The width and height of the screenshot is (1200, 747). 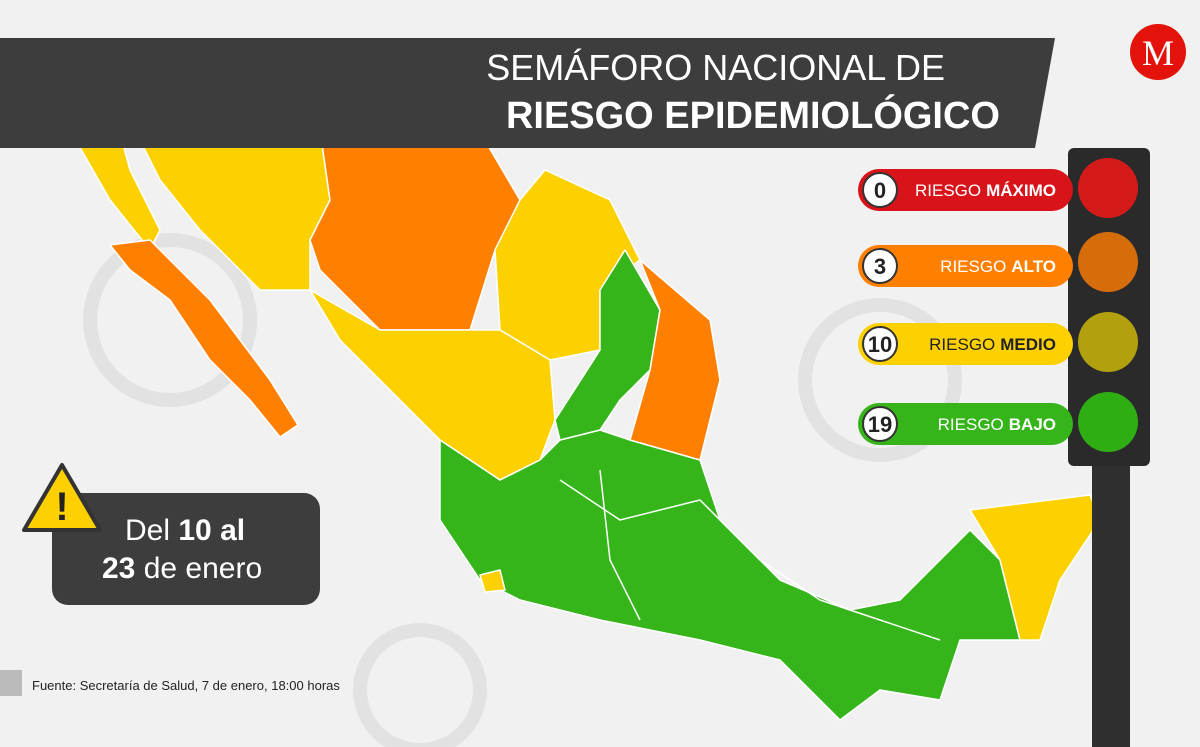 I want to click on period-text: de enero, so click(x=203, y=568).